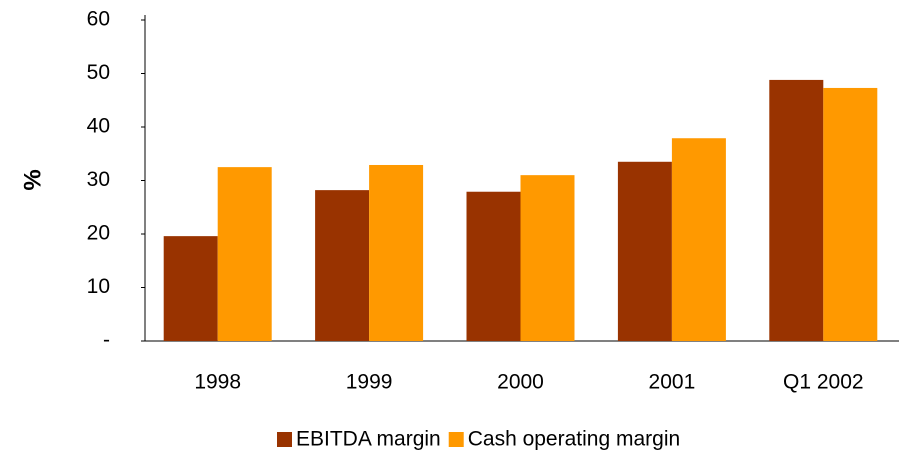 This screenshot has height=456, width=899. What do you see at coordinates (98, 233) in the screenshot?
I see `y-tick-label: 20` at bounding box center [98, 233].